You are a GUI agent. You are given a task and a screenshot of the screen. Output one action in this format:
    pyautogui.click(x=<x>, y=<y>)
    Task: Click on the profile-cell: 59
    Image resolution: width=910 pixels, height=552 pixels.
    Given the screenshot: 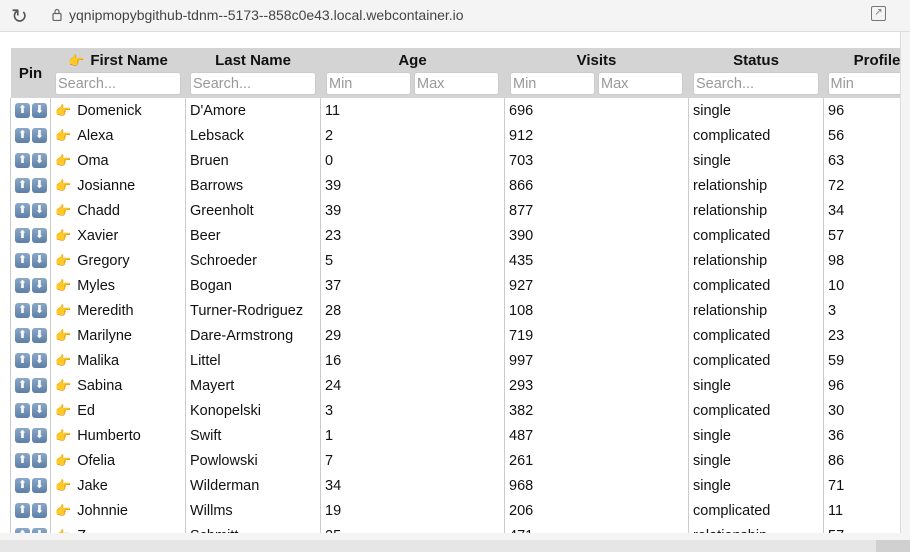 What is the action you would take?
    pyautogui.click(x=861, y=360)
    